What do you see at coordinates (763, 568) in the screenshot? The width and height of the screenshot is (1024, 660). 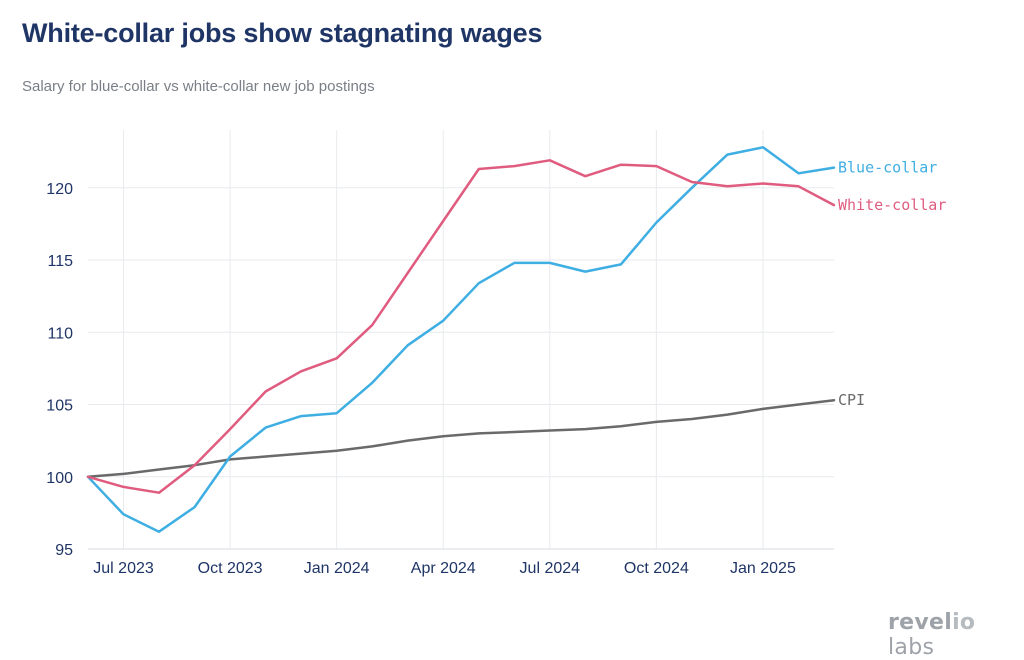 I see `x-tick-label: Jan 2025` at bounding box center [763, 568].